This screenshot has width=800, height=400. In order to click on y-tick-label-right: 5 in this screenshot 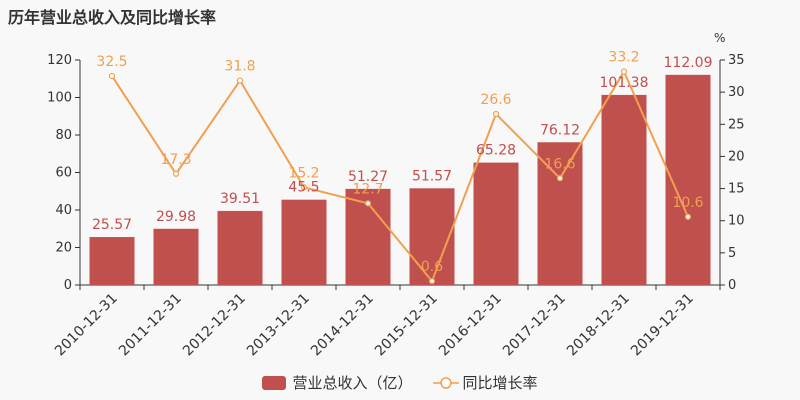, I will do `click(732, 253)`.